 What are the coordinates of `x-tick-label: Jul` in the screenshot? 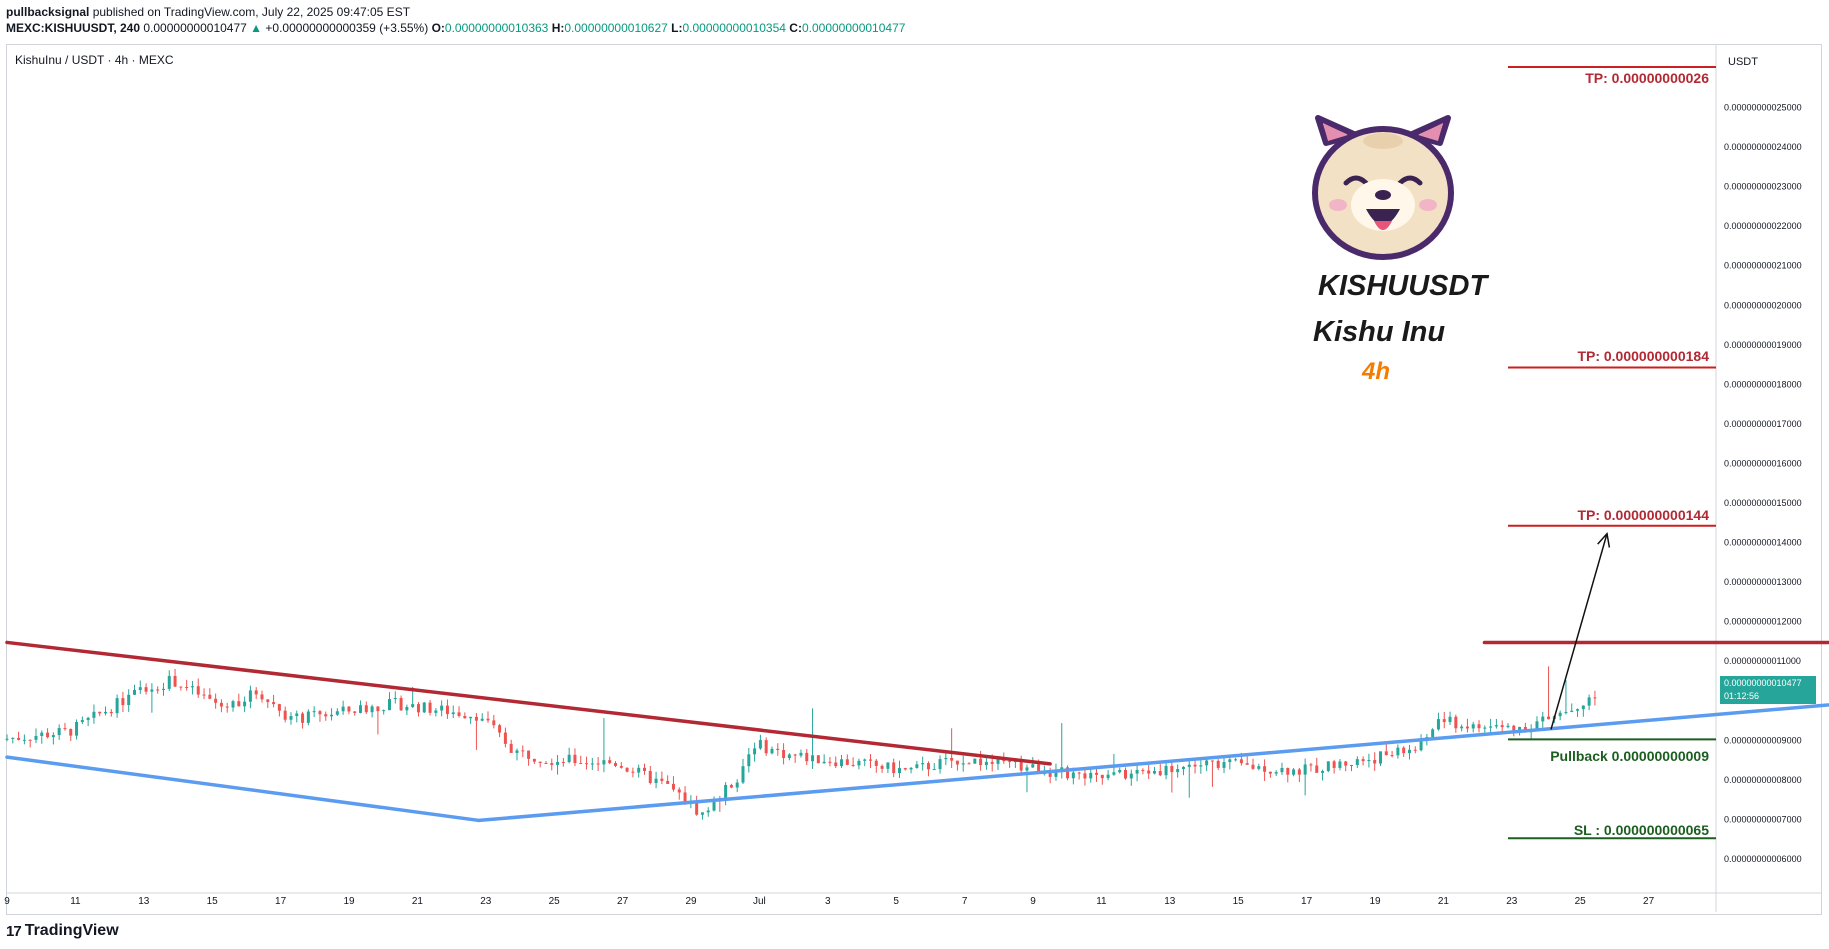 It's located at (759, 901).